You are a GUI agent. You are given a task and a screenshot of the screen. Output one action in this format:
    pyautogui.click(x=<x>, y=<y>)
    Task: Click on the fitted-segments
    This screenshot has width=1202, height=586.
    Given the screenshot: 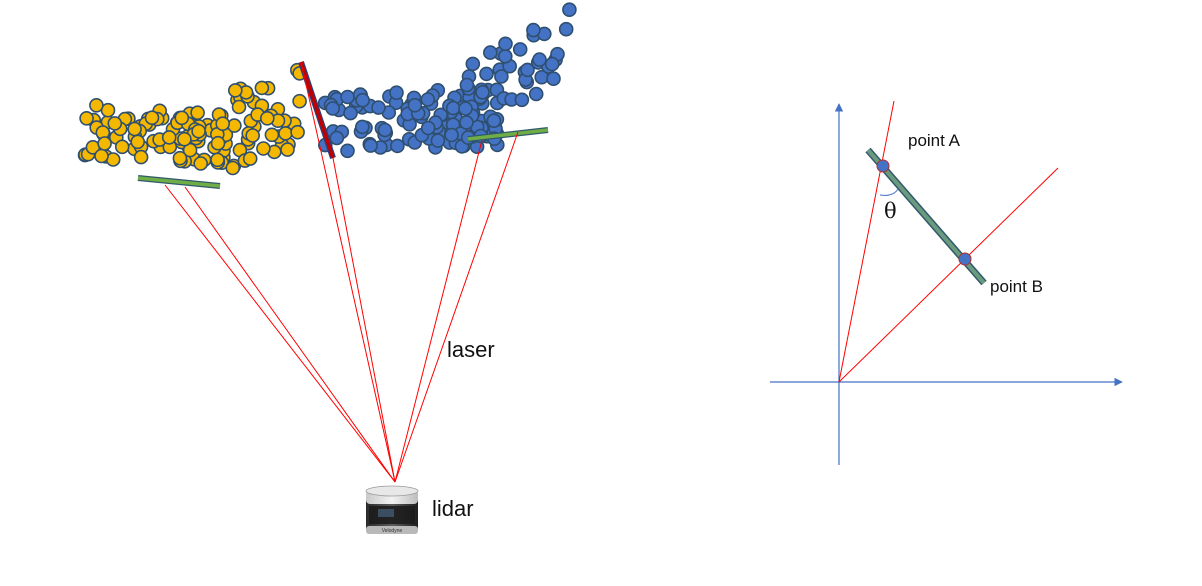 What is the action you would take?
    pyautogui.click(x=343, y=125)
    